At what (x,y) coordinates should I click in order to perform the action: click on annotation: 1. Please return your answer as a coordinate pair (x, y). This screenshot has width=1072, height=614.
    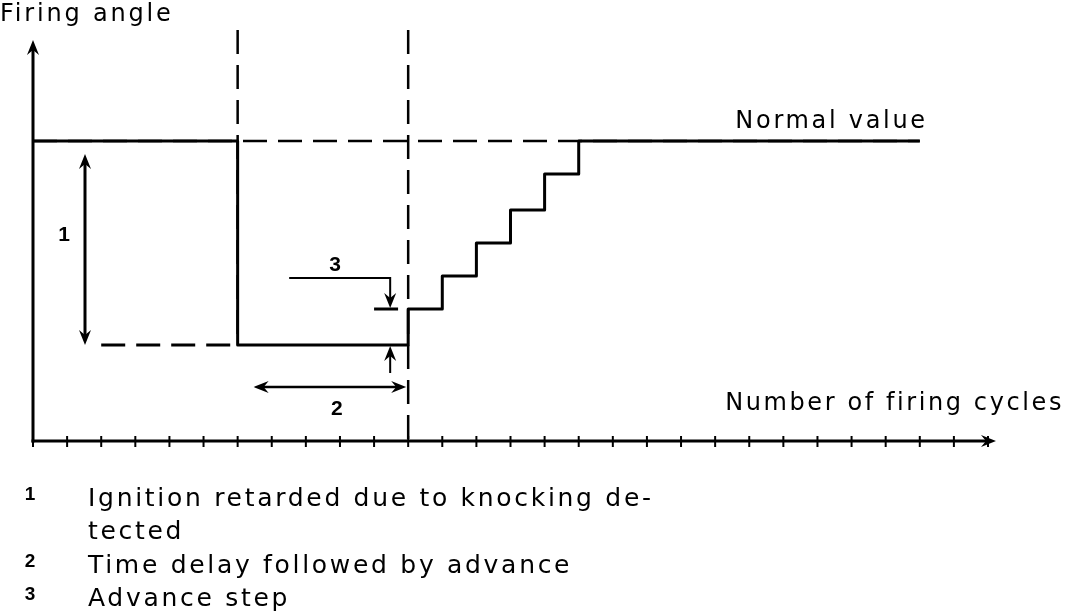
    Looking at the image, I should click on (64, 233).